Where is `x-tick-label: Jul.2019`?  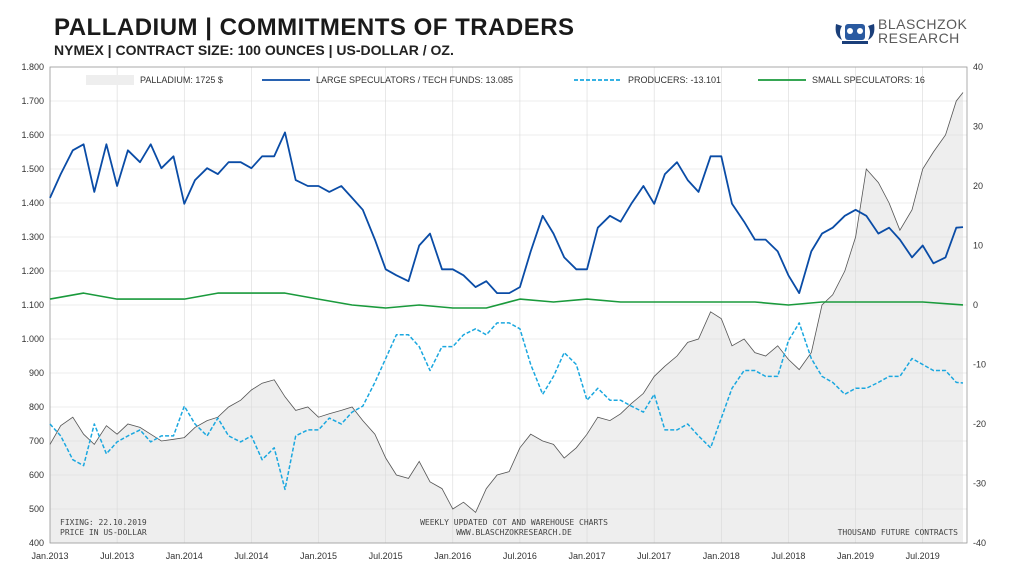 x-tick-label: Jul.2019 is located at coordinates (923, 556).